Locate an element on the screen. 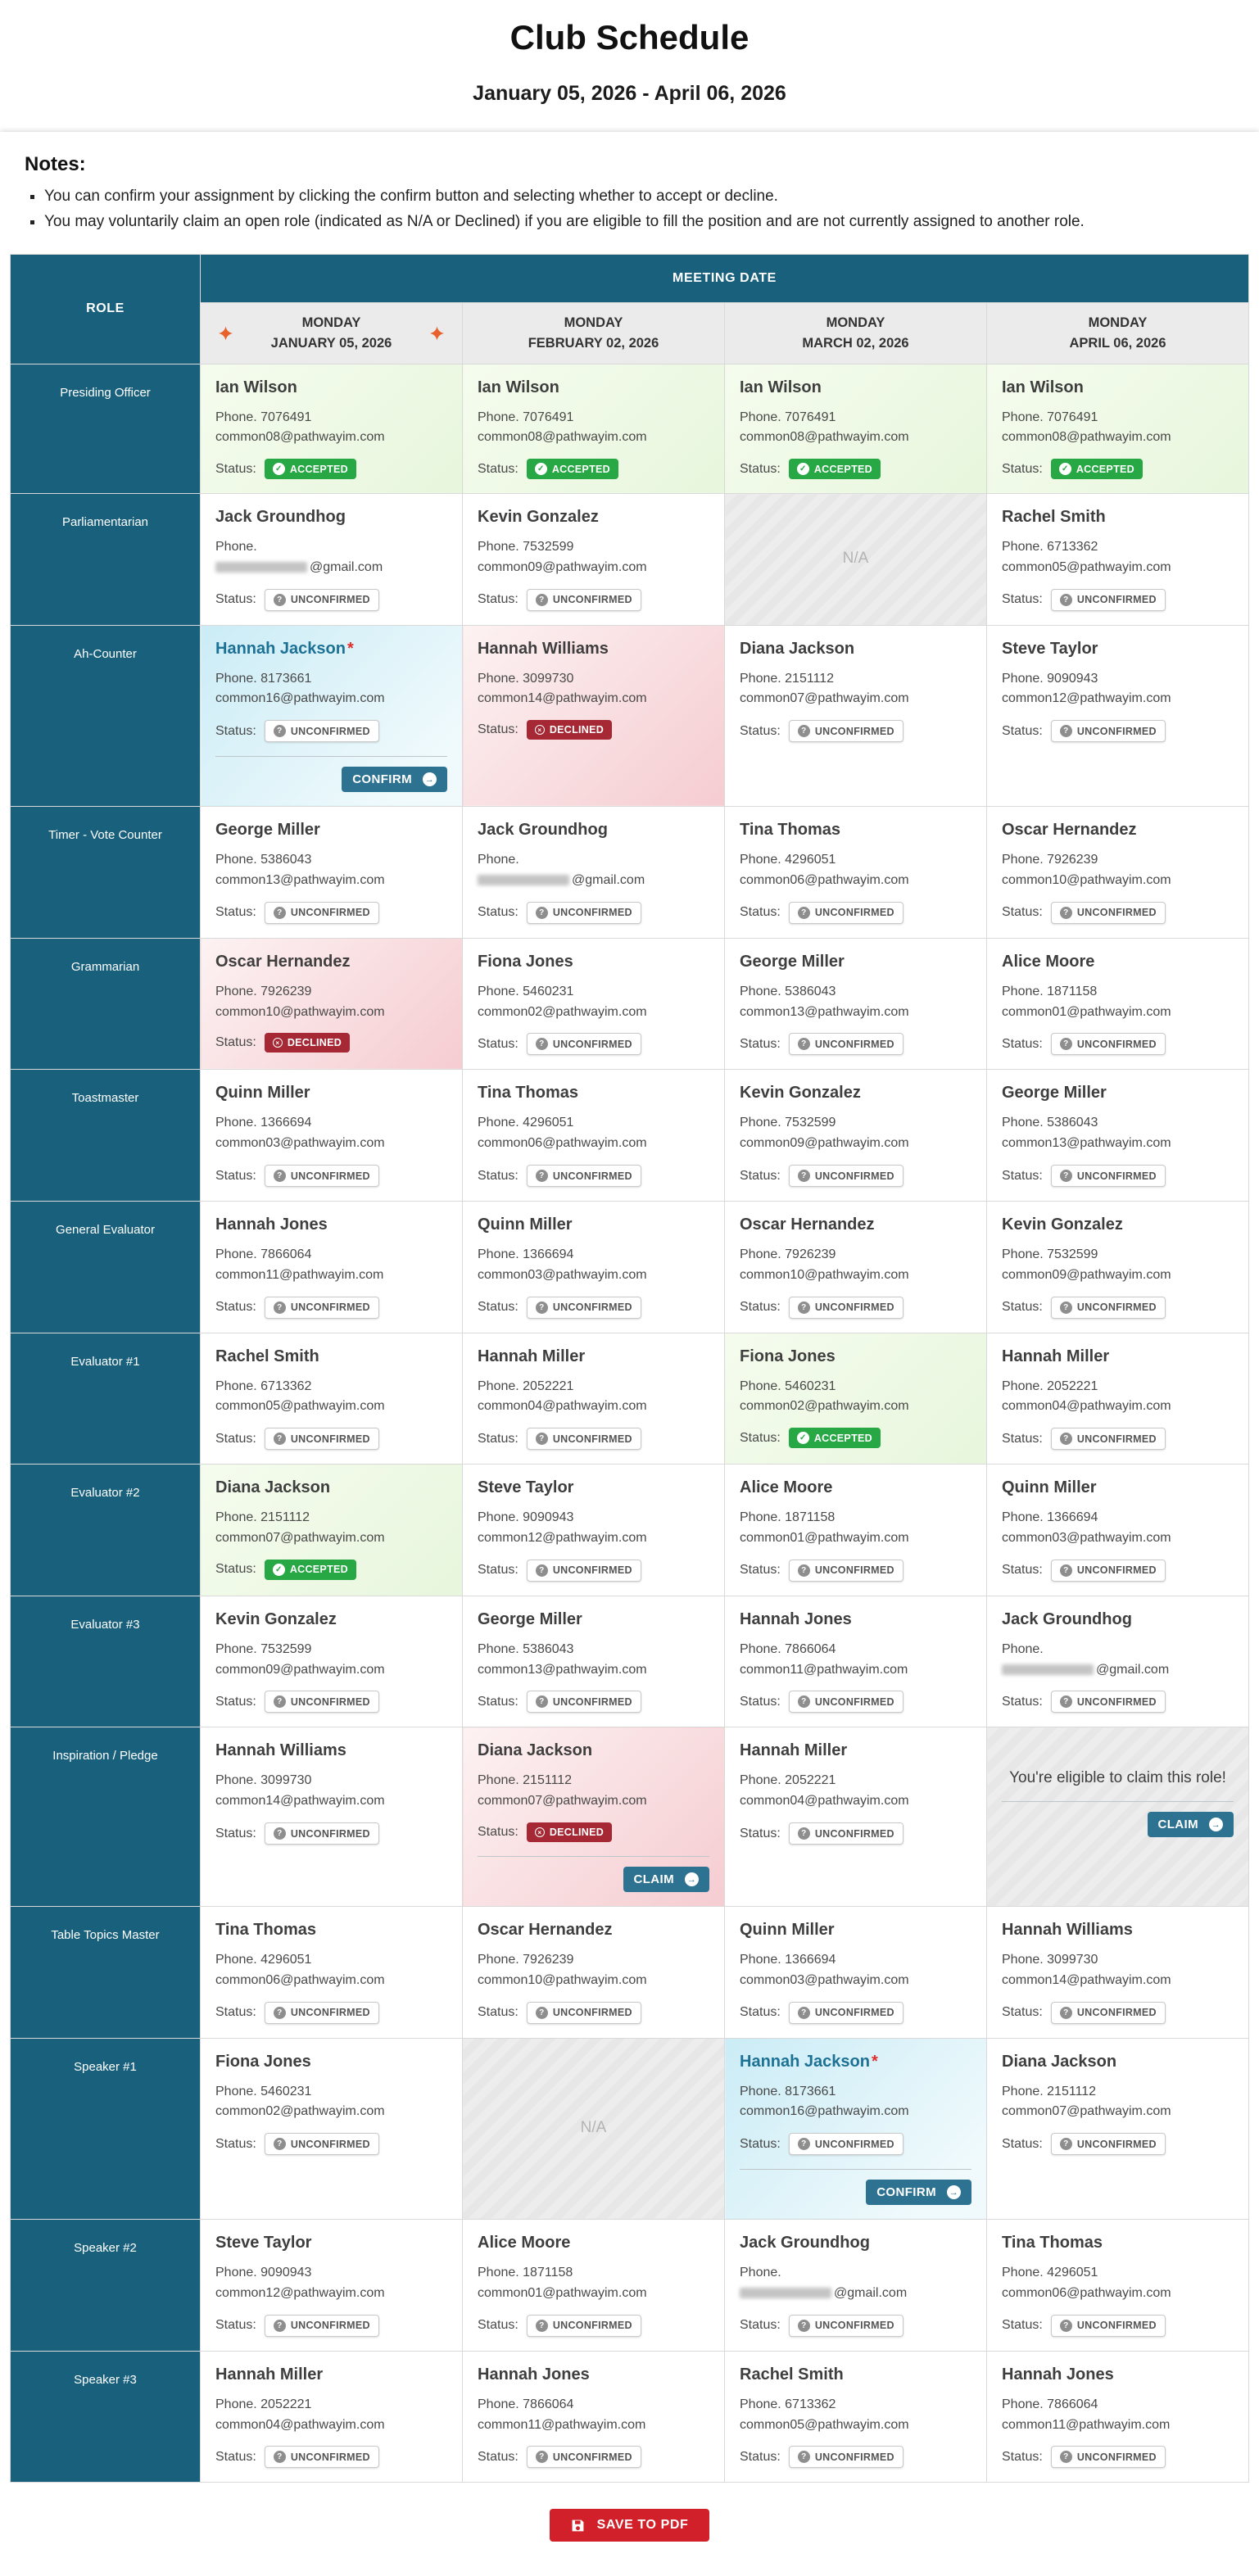 The image size is (1259, 2576). status-row: Status: × DECLINED is located at coordinates (593, 730).